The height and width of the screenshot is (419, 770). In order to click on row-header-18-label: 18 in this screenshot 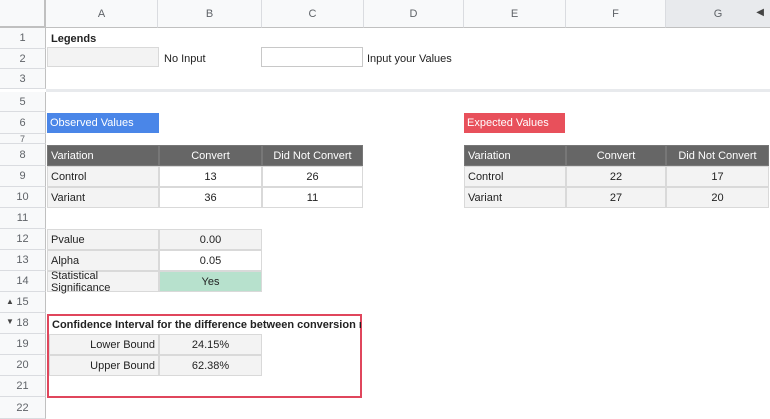, I will do `click(22, 323)`.